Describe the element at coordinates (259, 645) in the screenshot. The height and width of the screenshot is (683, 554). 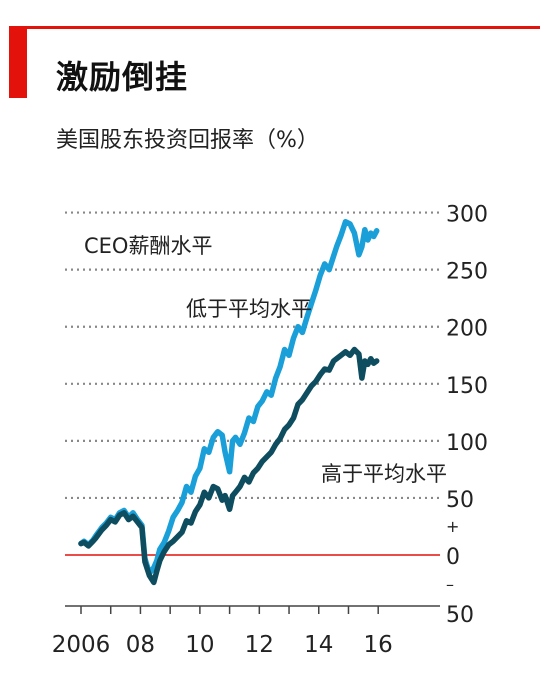
I see `x-tick-label-12: 12` at that location.